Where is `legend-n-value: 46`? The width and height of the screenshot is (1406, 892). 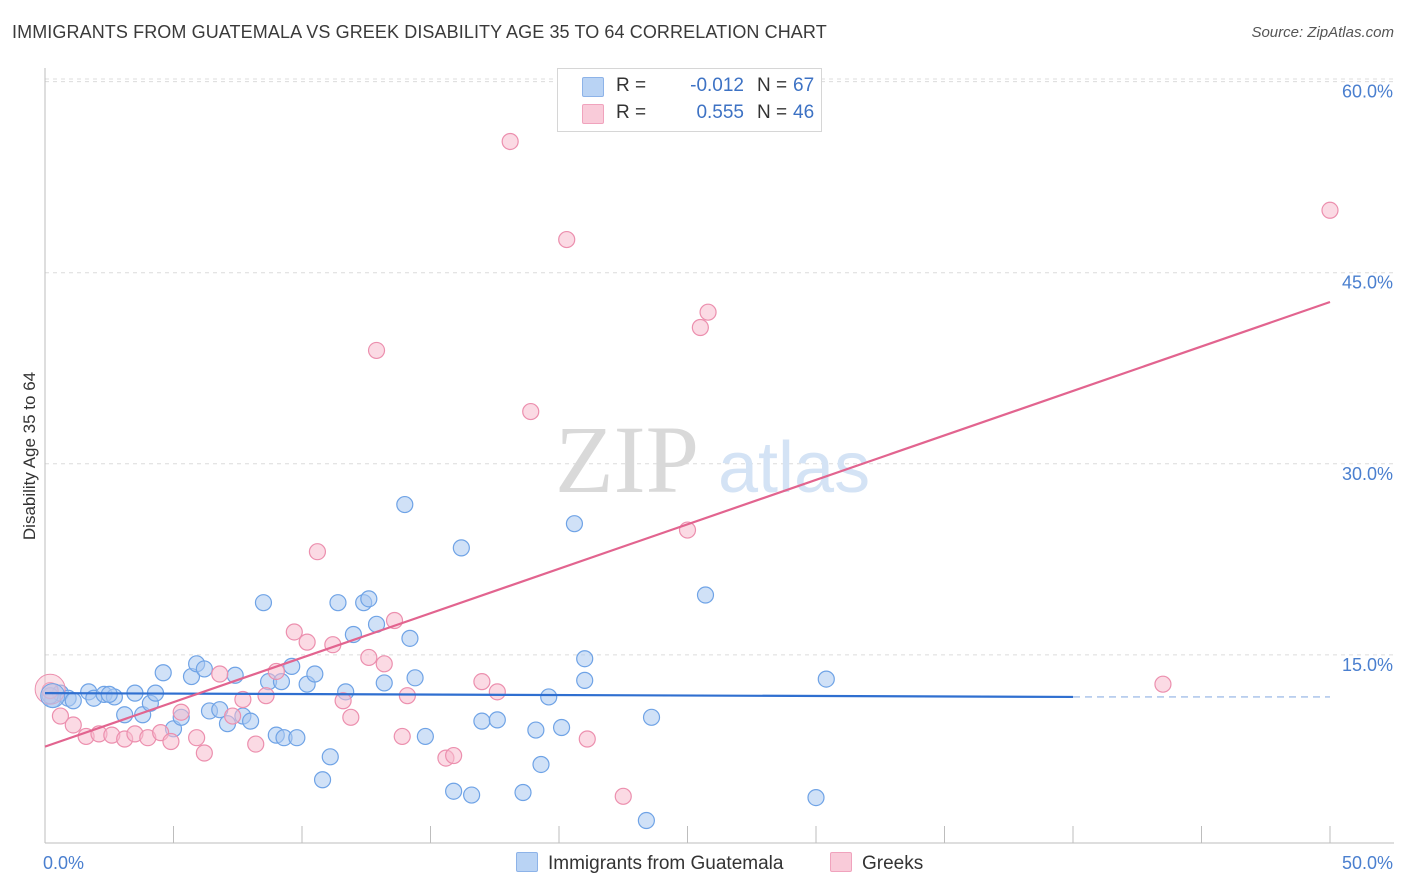 legend-n-value: 46 is located at coordinates (804, 112).